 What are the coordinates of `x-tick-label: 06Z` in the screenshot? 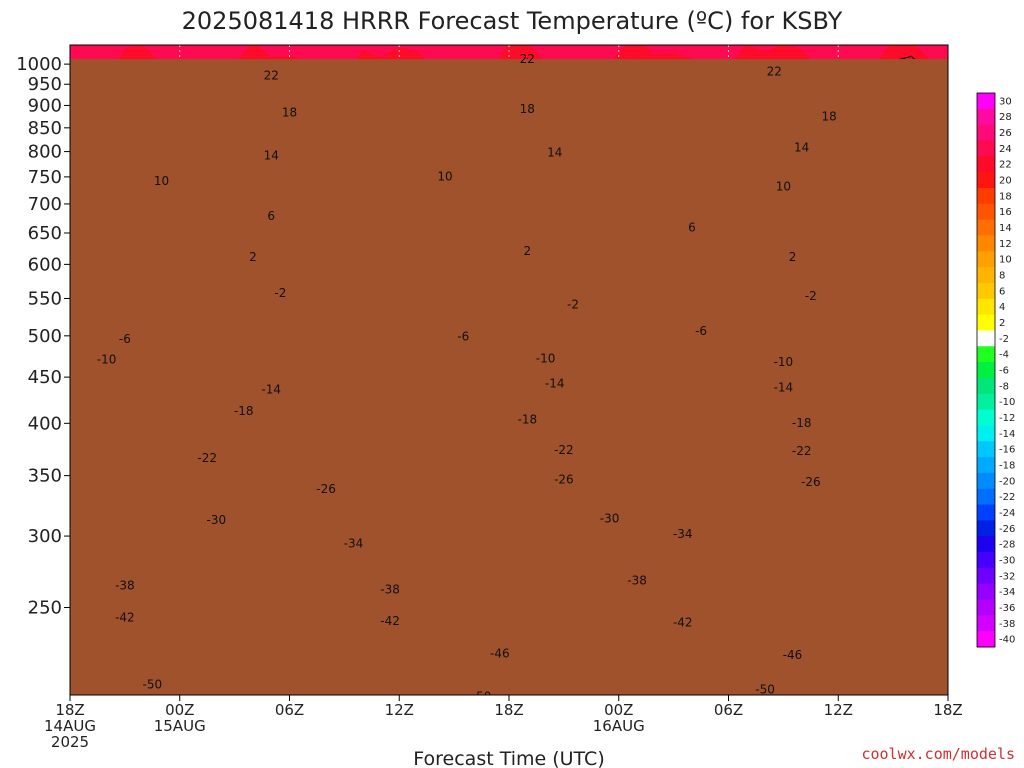 It's located at (289, 710).